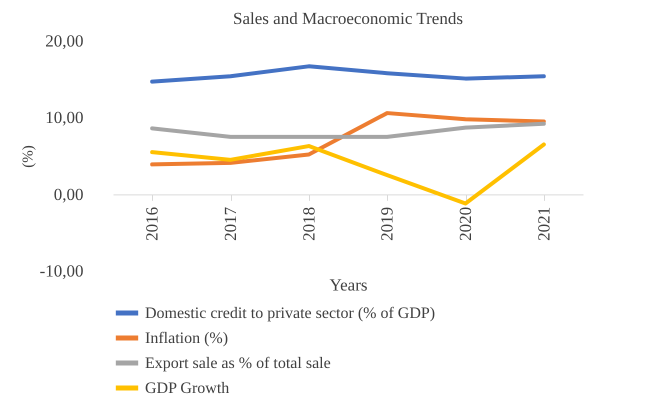 This screenshot has width=665, height=414. What do you see at coordinates (152, 223) in the screenshot?
I see `x-tick-label: 2016` at bounding box center [152, 223].